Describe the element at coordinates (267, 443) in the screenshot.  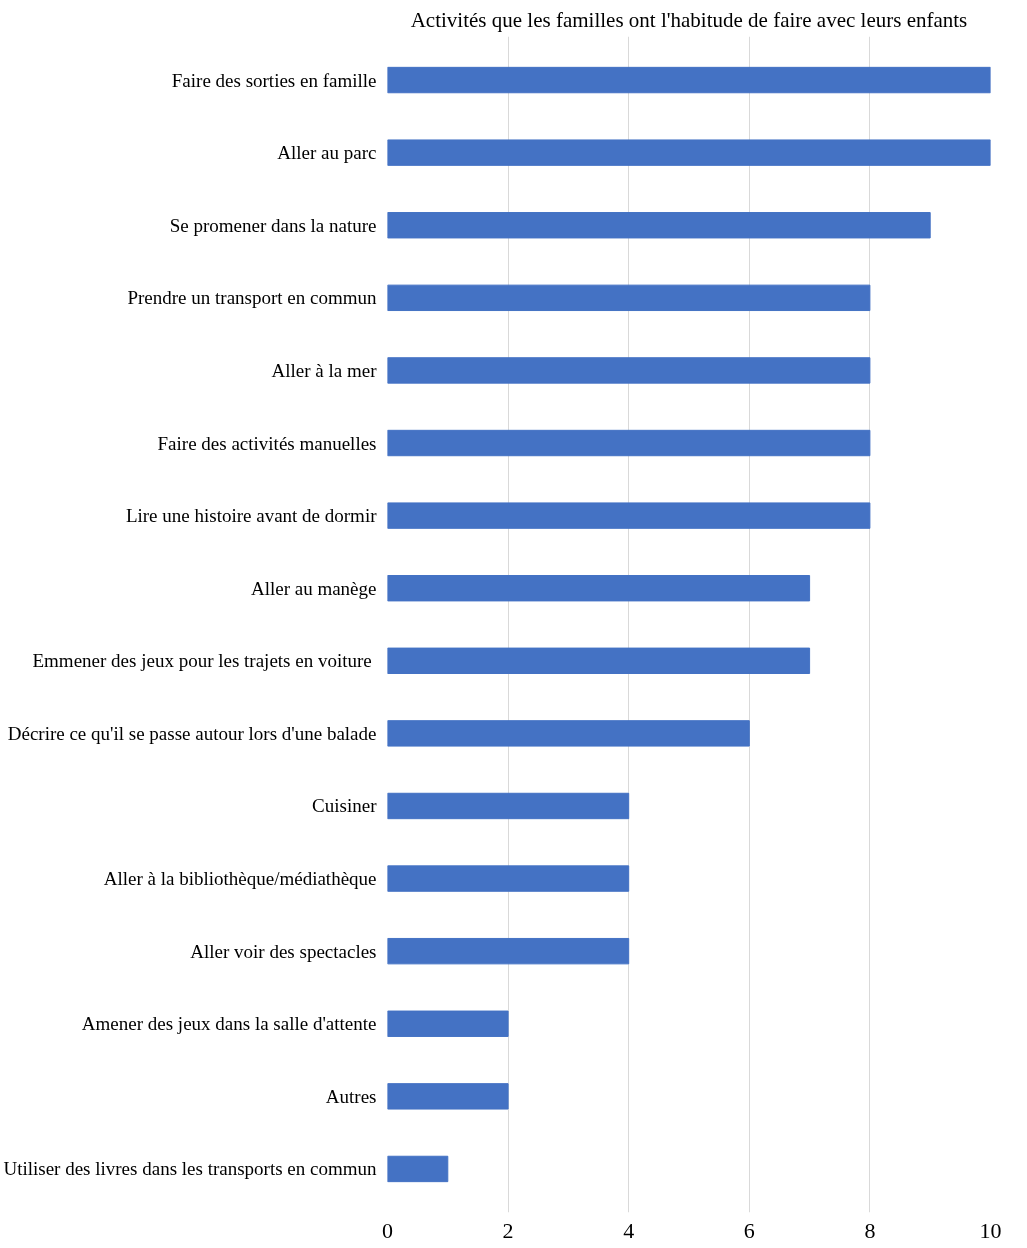
I see `y-tick-label: Faire des activités manuelles` at that location.